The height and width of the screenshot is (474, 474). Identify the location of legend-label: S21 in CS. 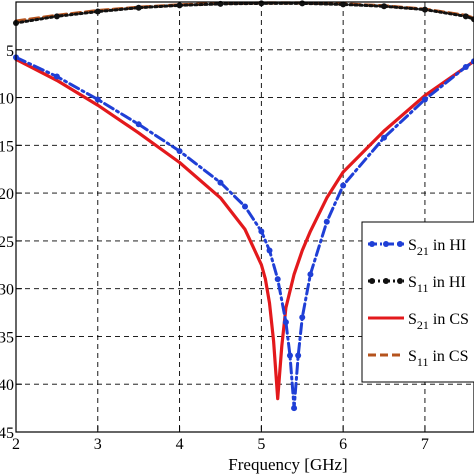
(438, 321).